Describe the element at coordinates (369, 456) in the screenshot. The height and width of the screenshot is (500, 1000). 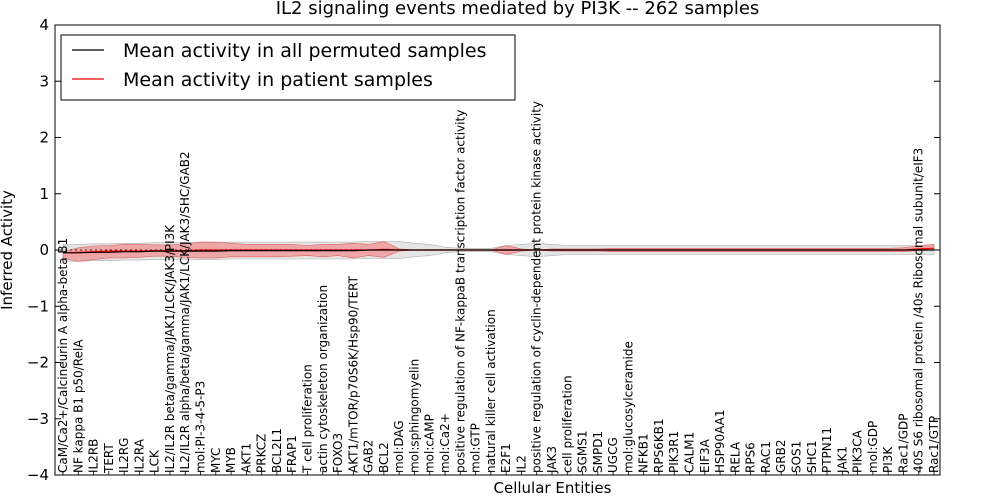
I see `category-label: GAB2` at that location.